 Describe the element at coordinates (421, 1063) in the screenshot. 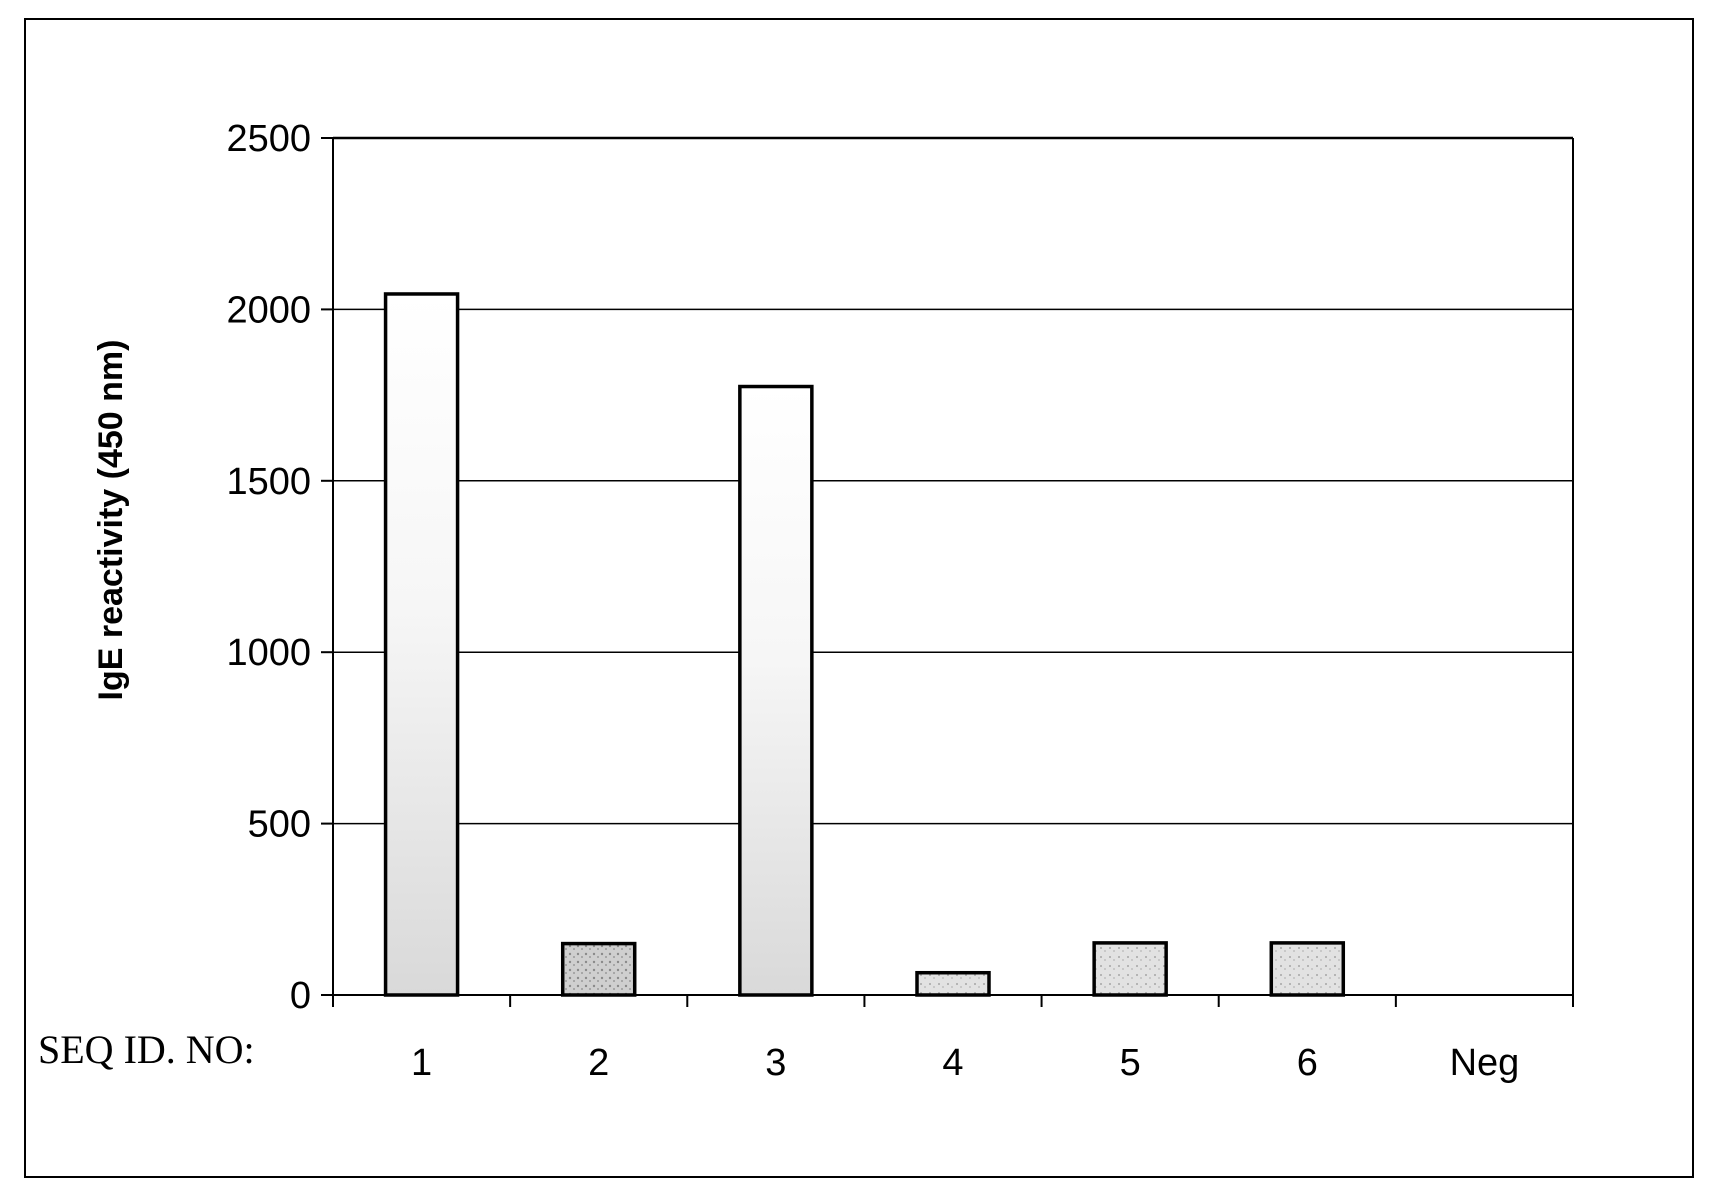

I see `x-tick-label-1: 1` at that location.